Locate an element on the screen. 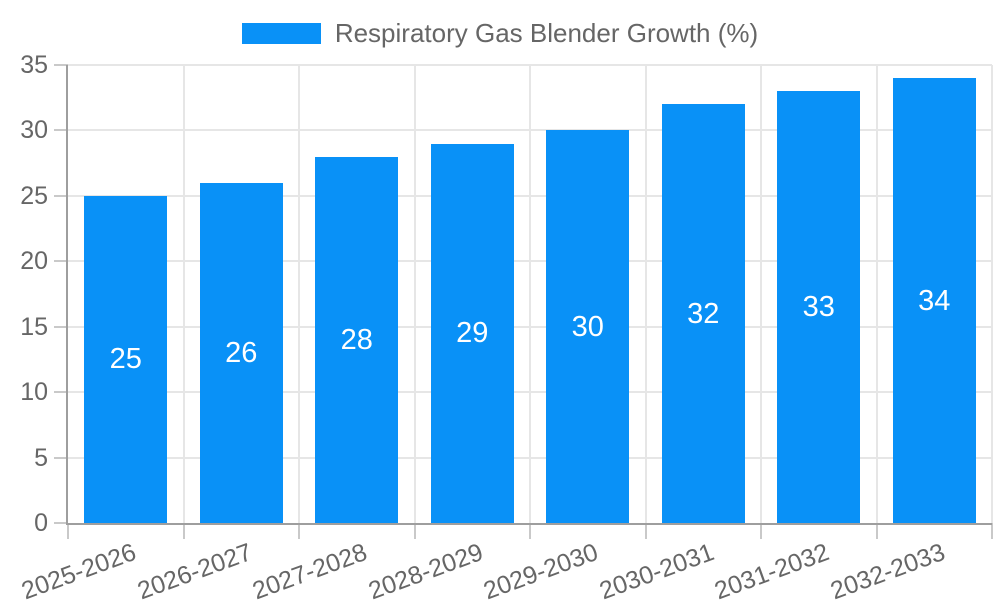 Image resolution: width=1000 pixels, height=600 pixels. bar-2026-2027: 26 is located at coordinates (241, 352).